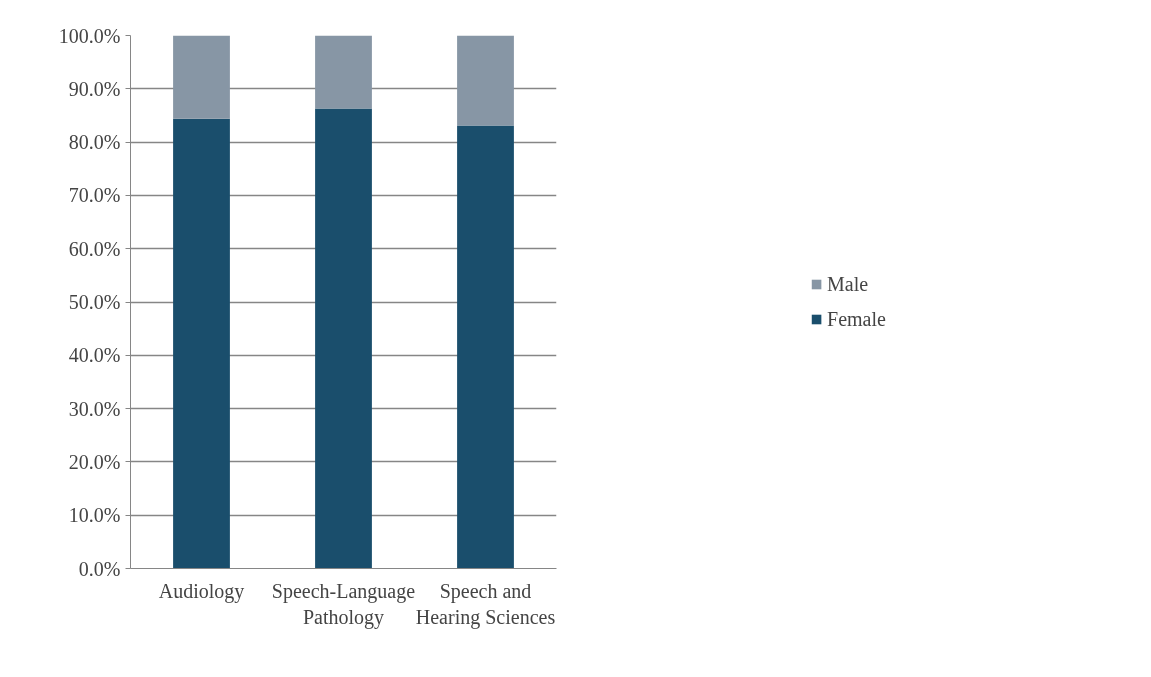 Image resolution: width=1151 pixels, height=677 pixels. Describe the element at coordinates (89, 35) in the screenshot. I see `y-tick-label: 100.0%` at that location.